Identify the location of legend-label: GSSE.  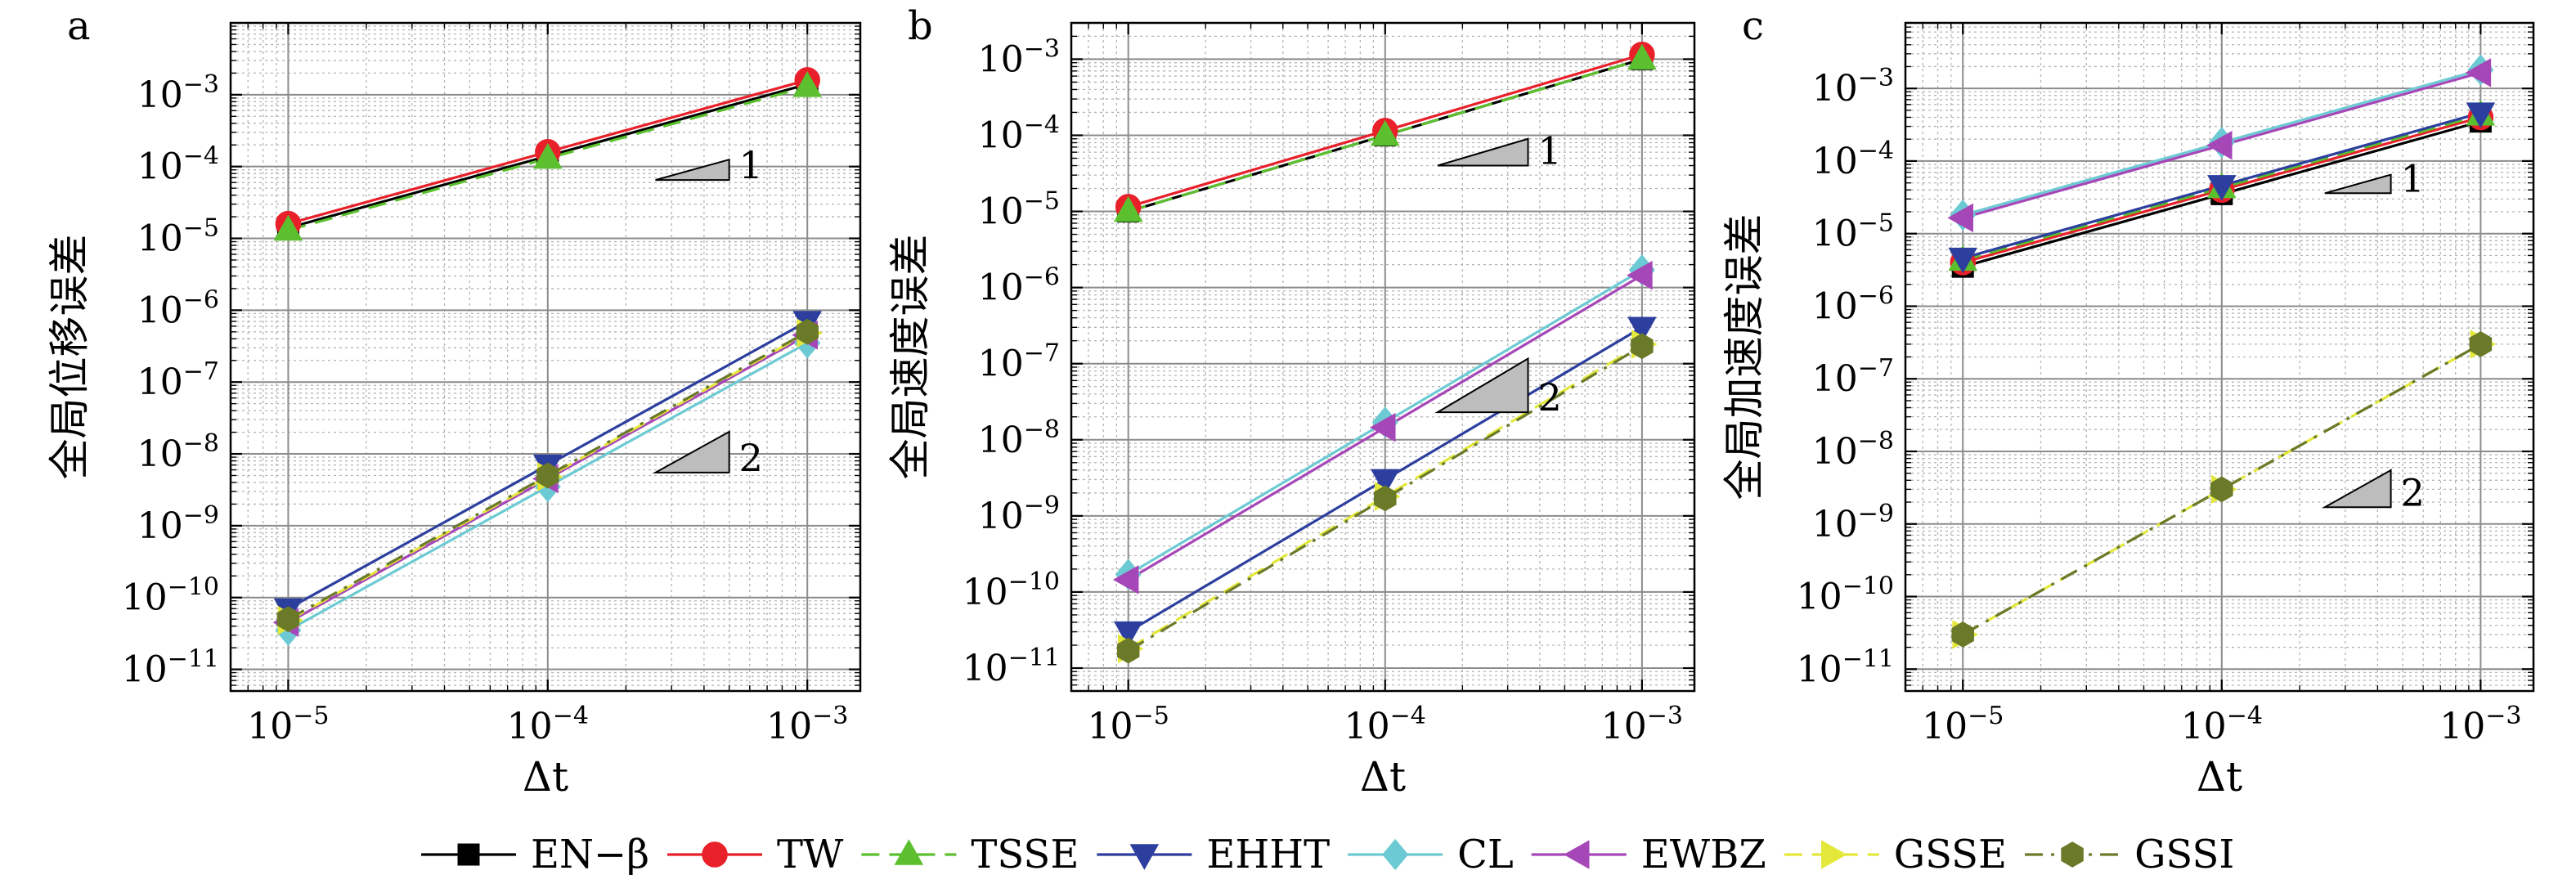
(1950, 854).